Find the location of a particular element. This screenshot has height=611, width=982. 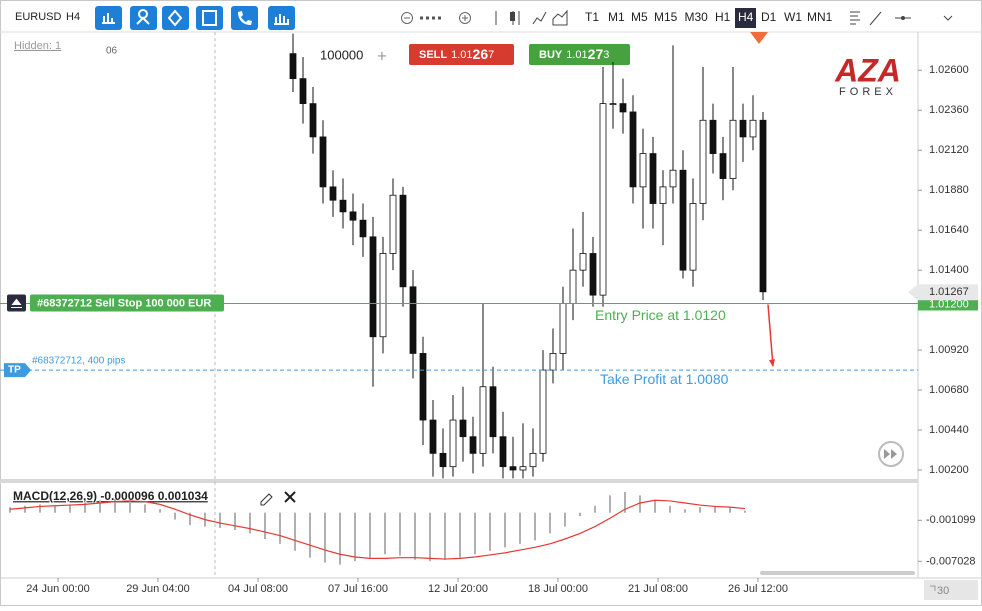

icon-area is located at coordinates (560, 17).